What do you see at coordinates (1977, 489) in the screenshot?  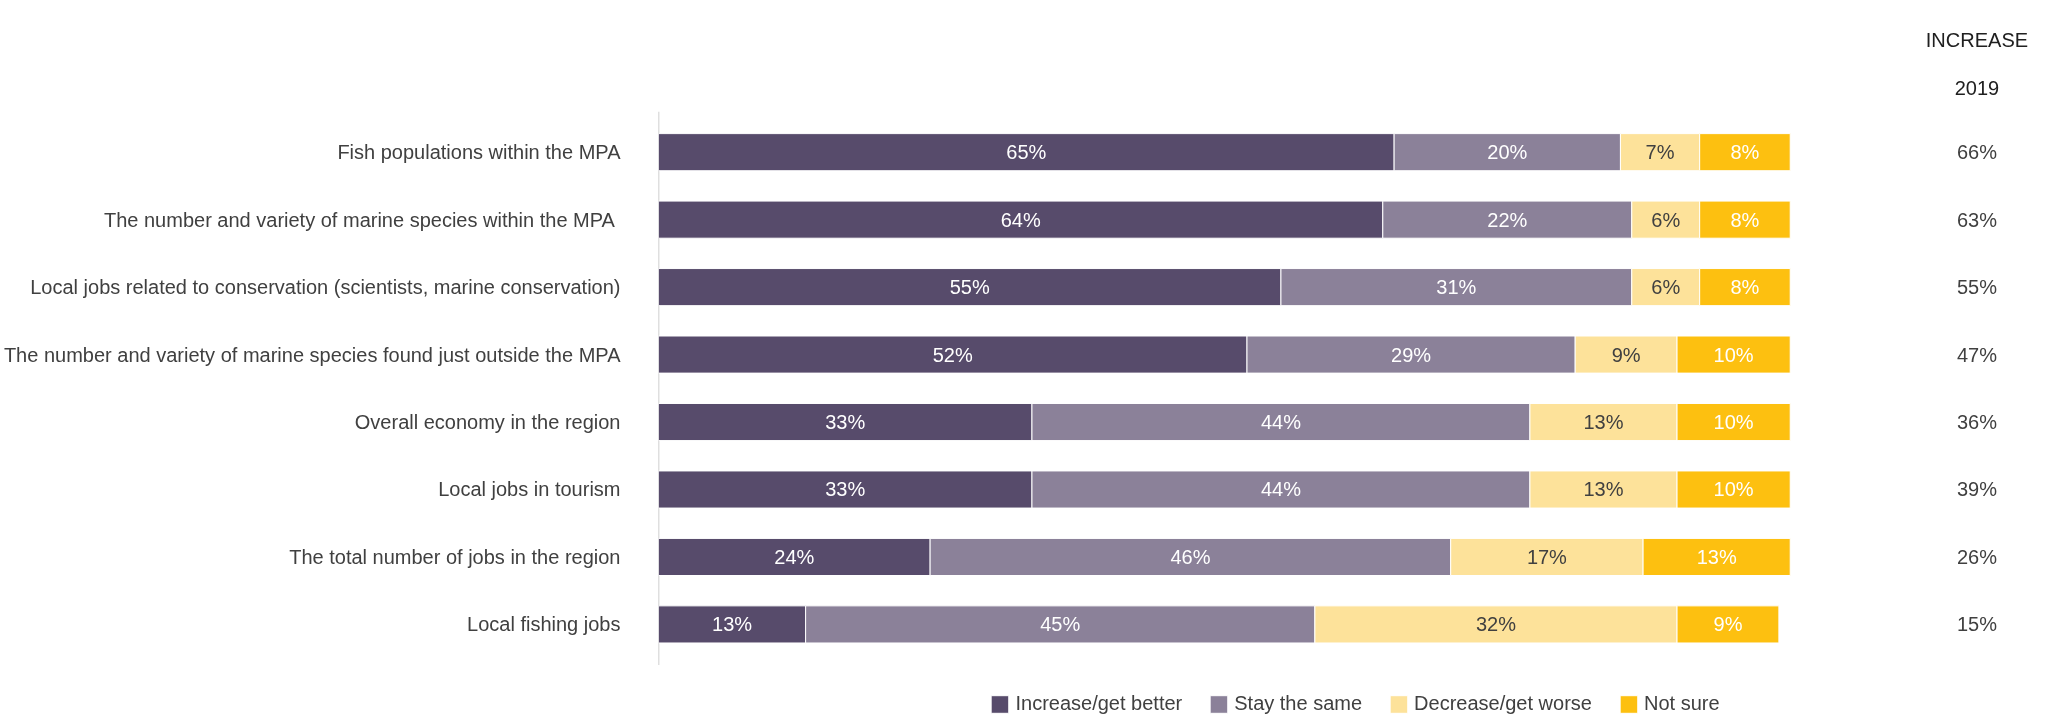 I see `text: 39%` at bounding box center [1977, 489].